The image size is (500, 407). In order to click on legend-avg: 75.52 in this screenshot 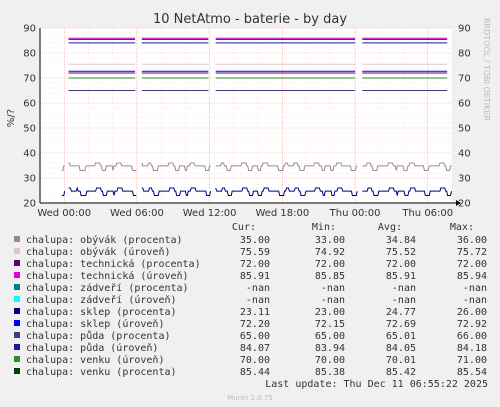, I will do `click(401, 252)`.